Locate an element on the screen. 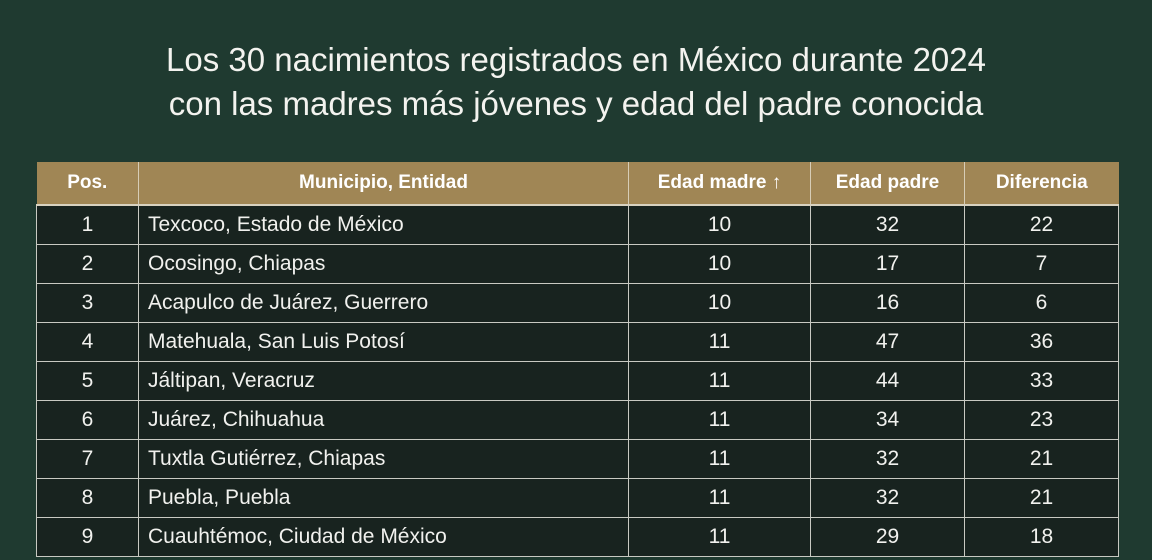  table-row: 3 Acapulco de Juárez, Guerrero 10 16 6 is located at coordinates (577, 303).